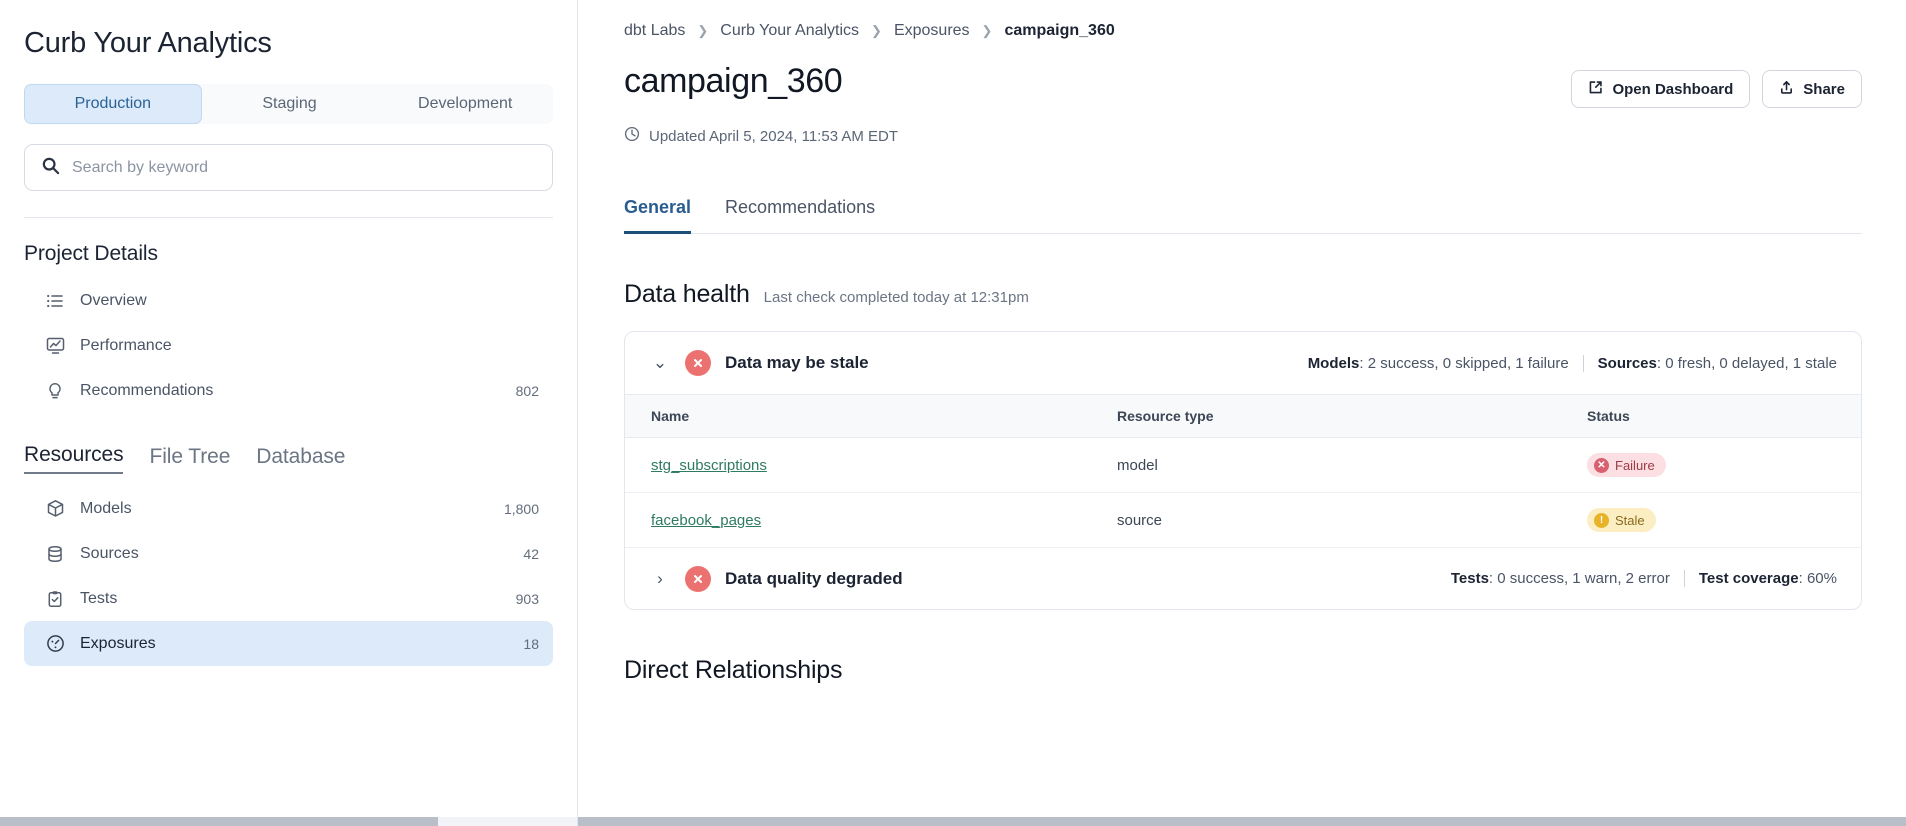 The height and width of the screenshot is (826, 1906). What do you see at coordinates (1812, 89) in the screenshot?
I see `share-button: Share` at bounding box center [1812, 89].